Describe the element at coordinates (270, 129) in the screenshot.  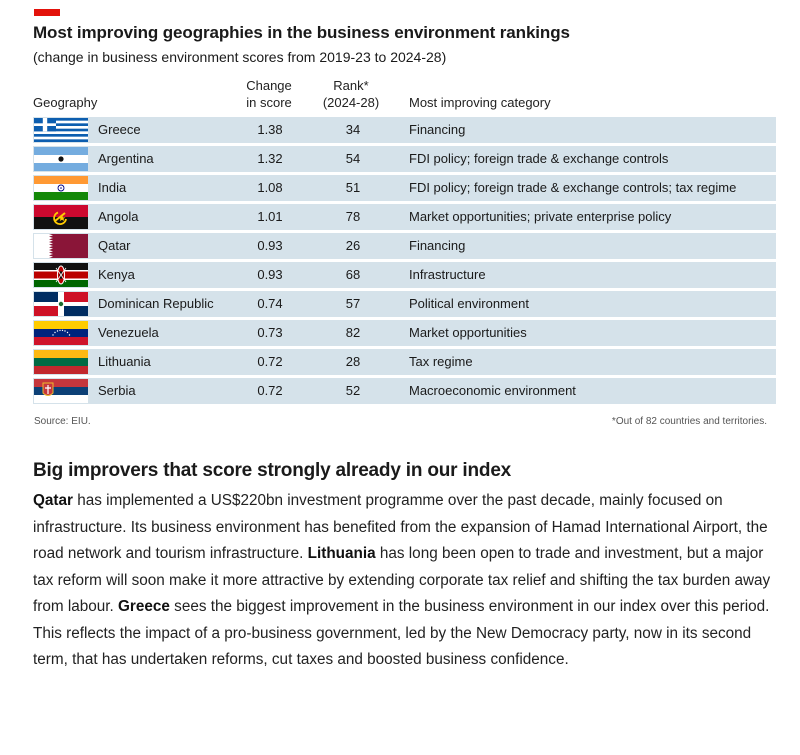
I see `change-cell: 1.38` at that location.